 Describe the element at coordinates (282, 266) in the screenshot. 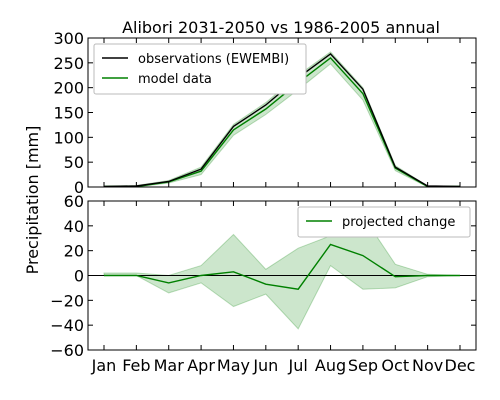

I see `bottom-line-projected-change` at that location.